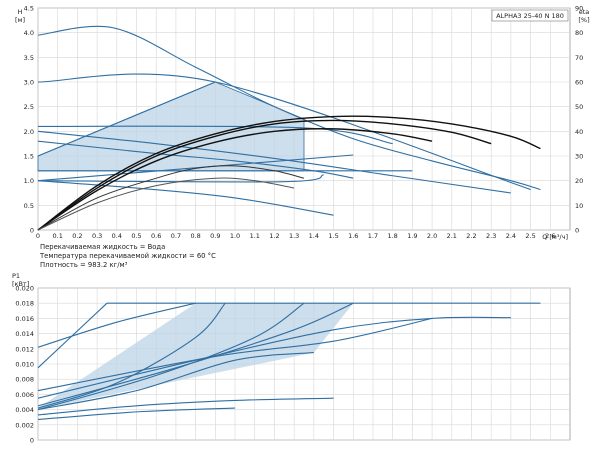 This screenshot has width=600, height=450. What do you see at coordinates (29, 83) in the screenshot?
I see `top-y-tick-label: 3.0` at bounding box center [29, 83].